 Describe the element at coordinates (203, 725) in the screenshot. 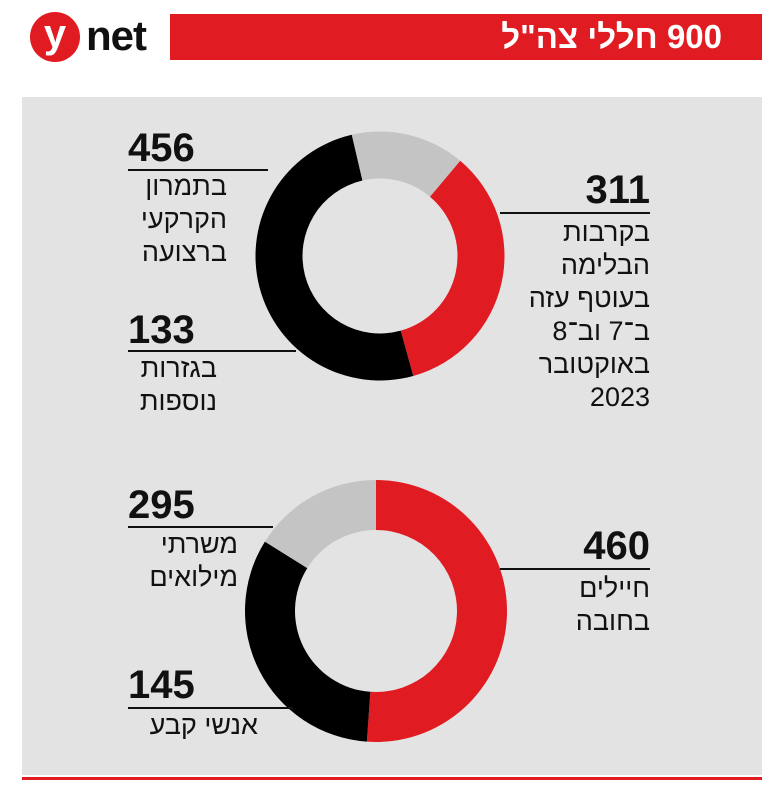

I see `data-label-text-145: אנשי קבע` at that location.